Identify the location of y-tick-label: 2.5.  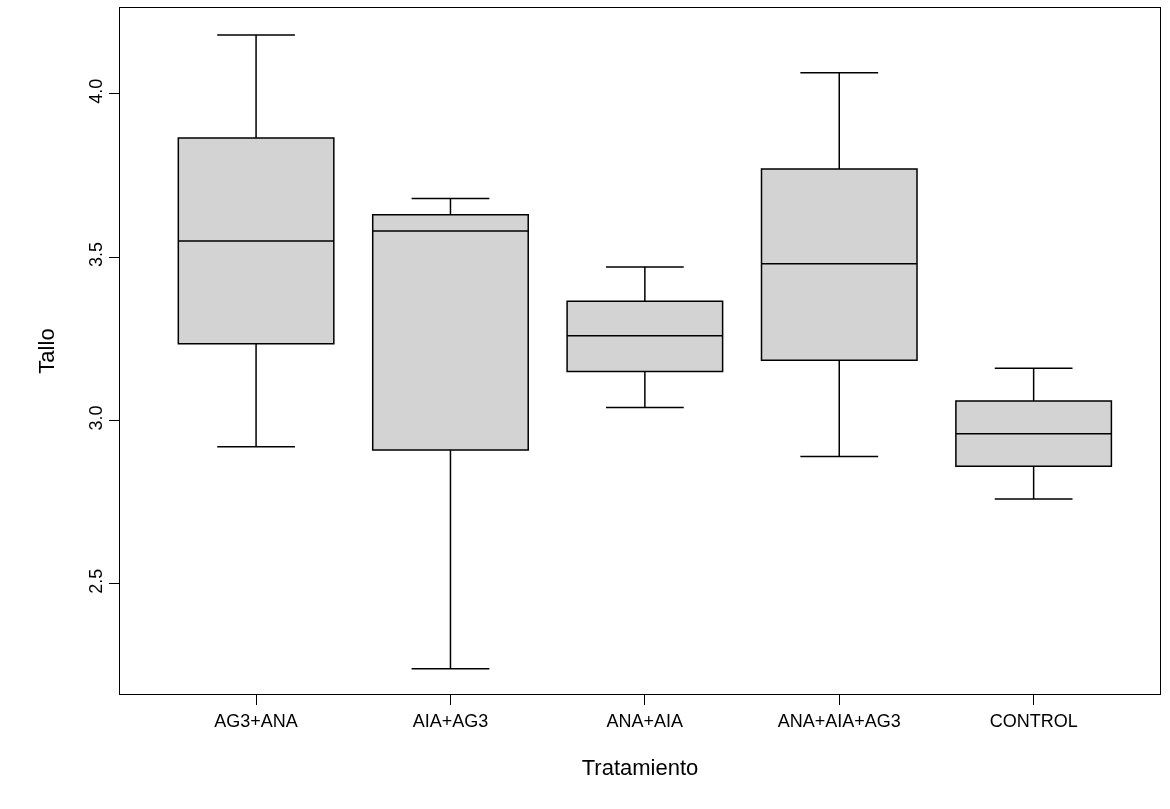
(95, 581).